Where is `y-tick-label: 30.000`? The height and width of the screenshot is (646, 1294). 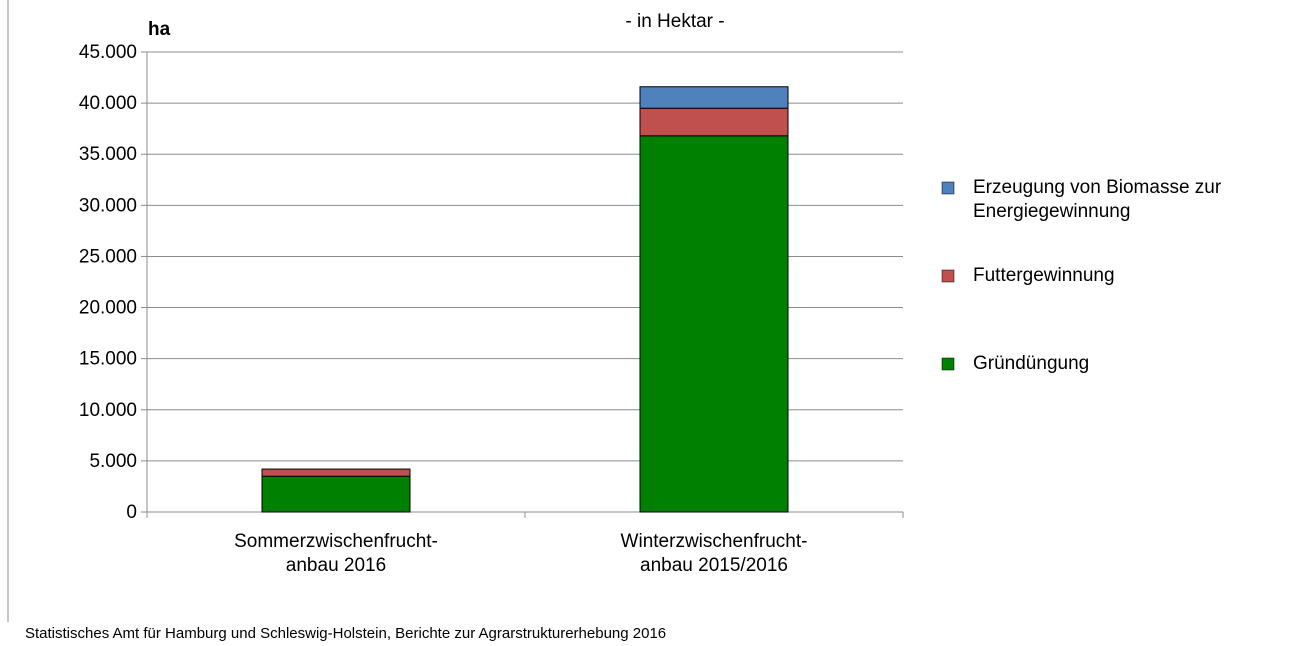
y-tick-label: 30.000 is located at coordinates (108, 205).